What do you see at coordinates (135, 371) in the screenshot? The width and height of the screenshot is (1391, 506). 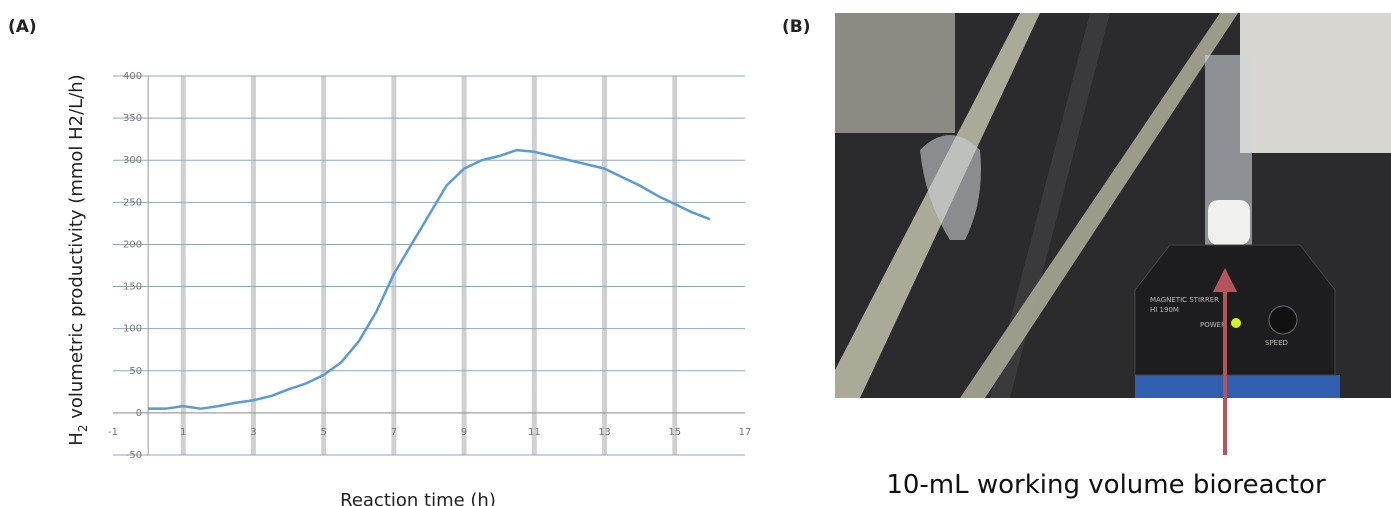 I see `y-tick-label: 50` at bounding box center [135, 371].